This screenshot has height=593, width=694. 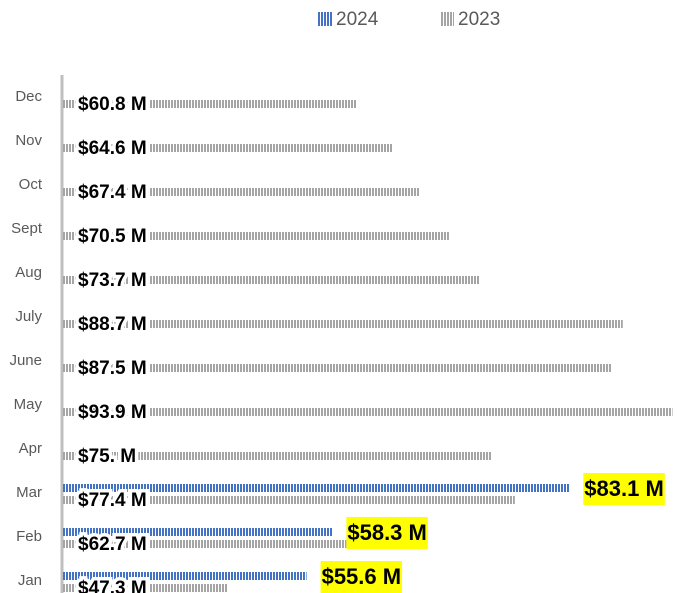 I want to click on data-label: $60.8 M, so click(x=112, y=104).